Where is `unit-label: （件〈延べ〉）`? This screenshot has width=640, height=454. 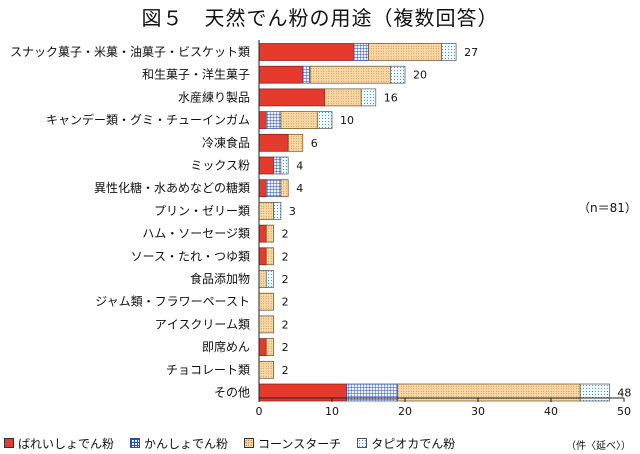
unit-label: （件〈延べ〉） is located at coordinates (598, 446).